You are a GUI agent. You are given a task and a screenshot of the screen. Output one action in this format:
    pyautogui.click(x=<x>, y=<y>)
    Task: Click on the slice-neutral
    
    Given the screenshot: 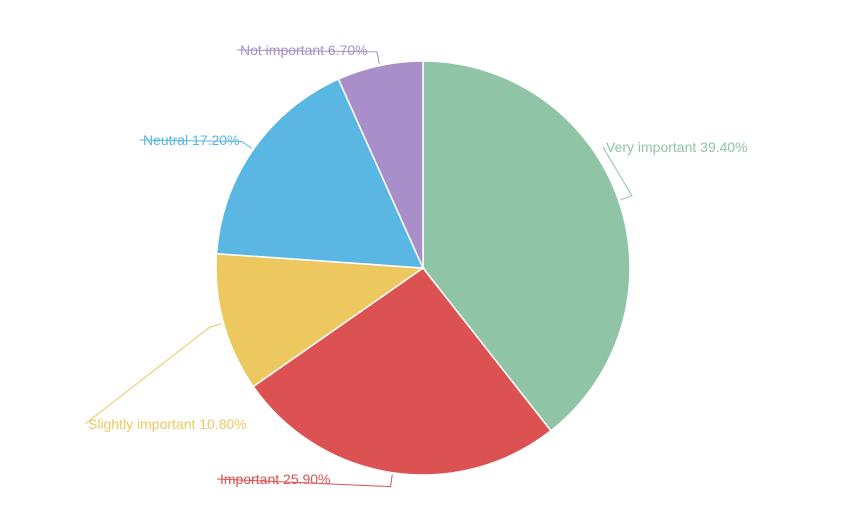 What is the action you would take?
    pyautogui.click(x=320, y=173)
    